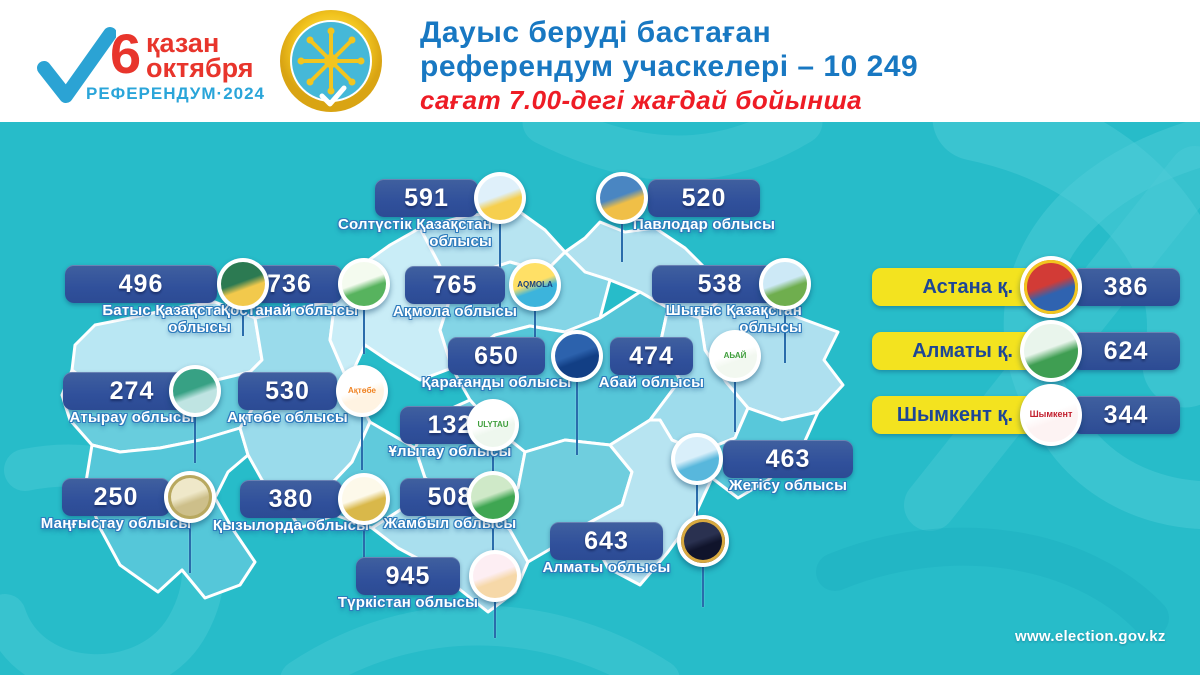 This screenshot has height=675, width=1200. I want to click on city-count: 624, so click(1126, 350).